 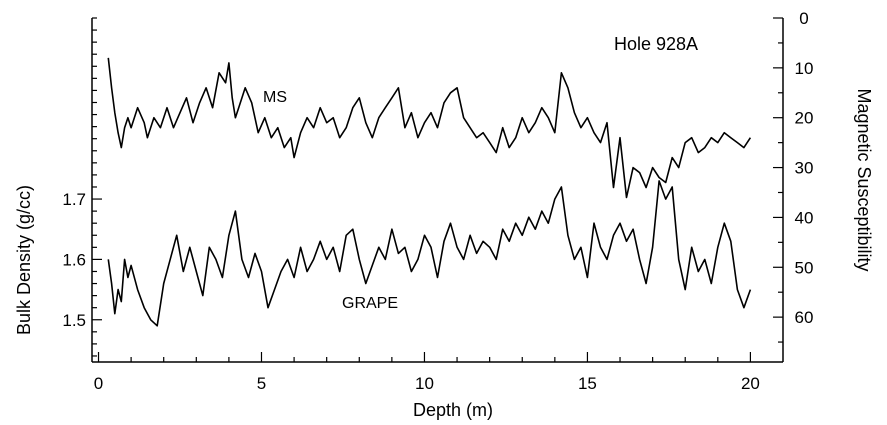 I want to click on x-axis-title: Depth (m), so click(x=453, y=410).